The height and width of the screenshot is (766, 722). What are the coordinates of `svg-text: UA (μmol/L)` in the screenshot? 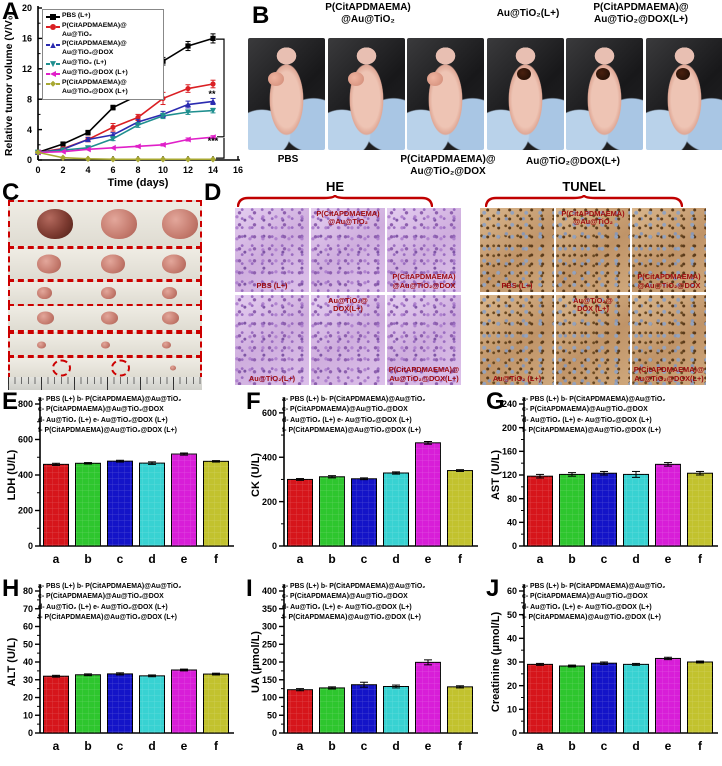 It's located at (256, 662).